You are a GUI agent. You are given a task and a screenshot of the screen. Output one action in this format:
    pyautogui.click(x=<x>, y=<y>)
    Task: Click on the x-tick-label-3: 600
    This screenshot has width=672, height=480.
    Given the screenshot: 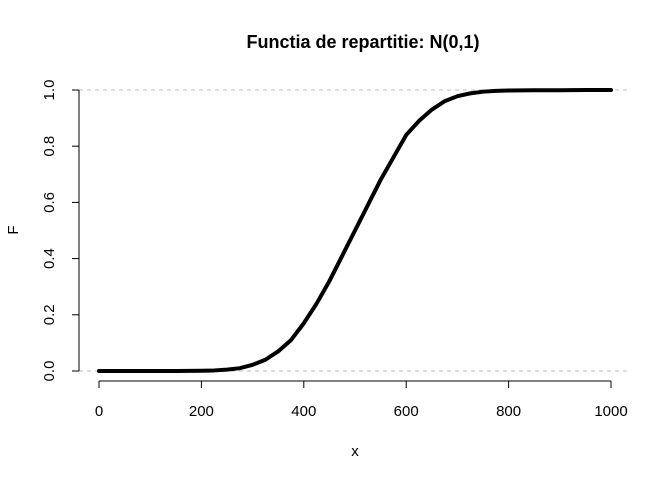 What is the action you would take?
    pyautogui.click(x=406, y=411)
    